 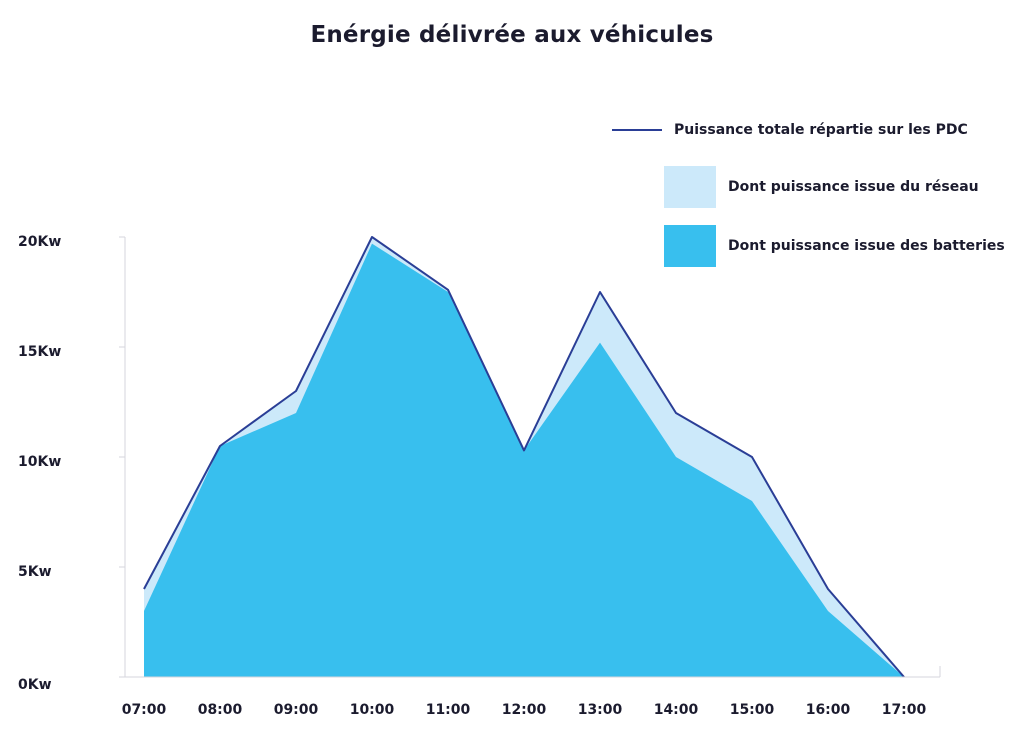 I want to click on legend-item-reseau: Dont puissance issue du réseau, so click(x=821, y=187).